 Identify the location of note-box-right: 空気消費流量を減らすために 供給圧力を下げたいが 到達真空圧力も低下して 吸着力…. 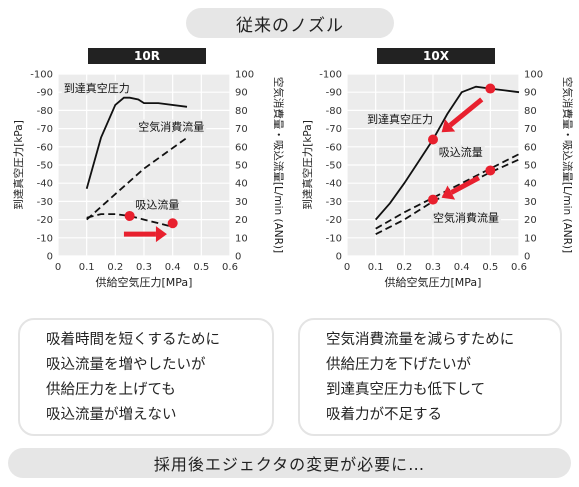
(430, 377).